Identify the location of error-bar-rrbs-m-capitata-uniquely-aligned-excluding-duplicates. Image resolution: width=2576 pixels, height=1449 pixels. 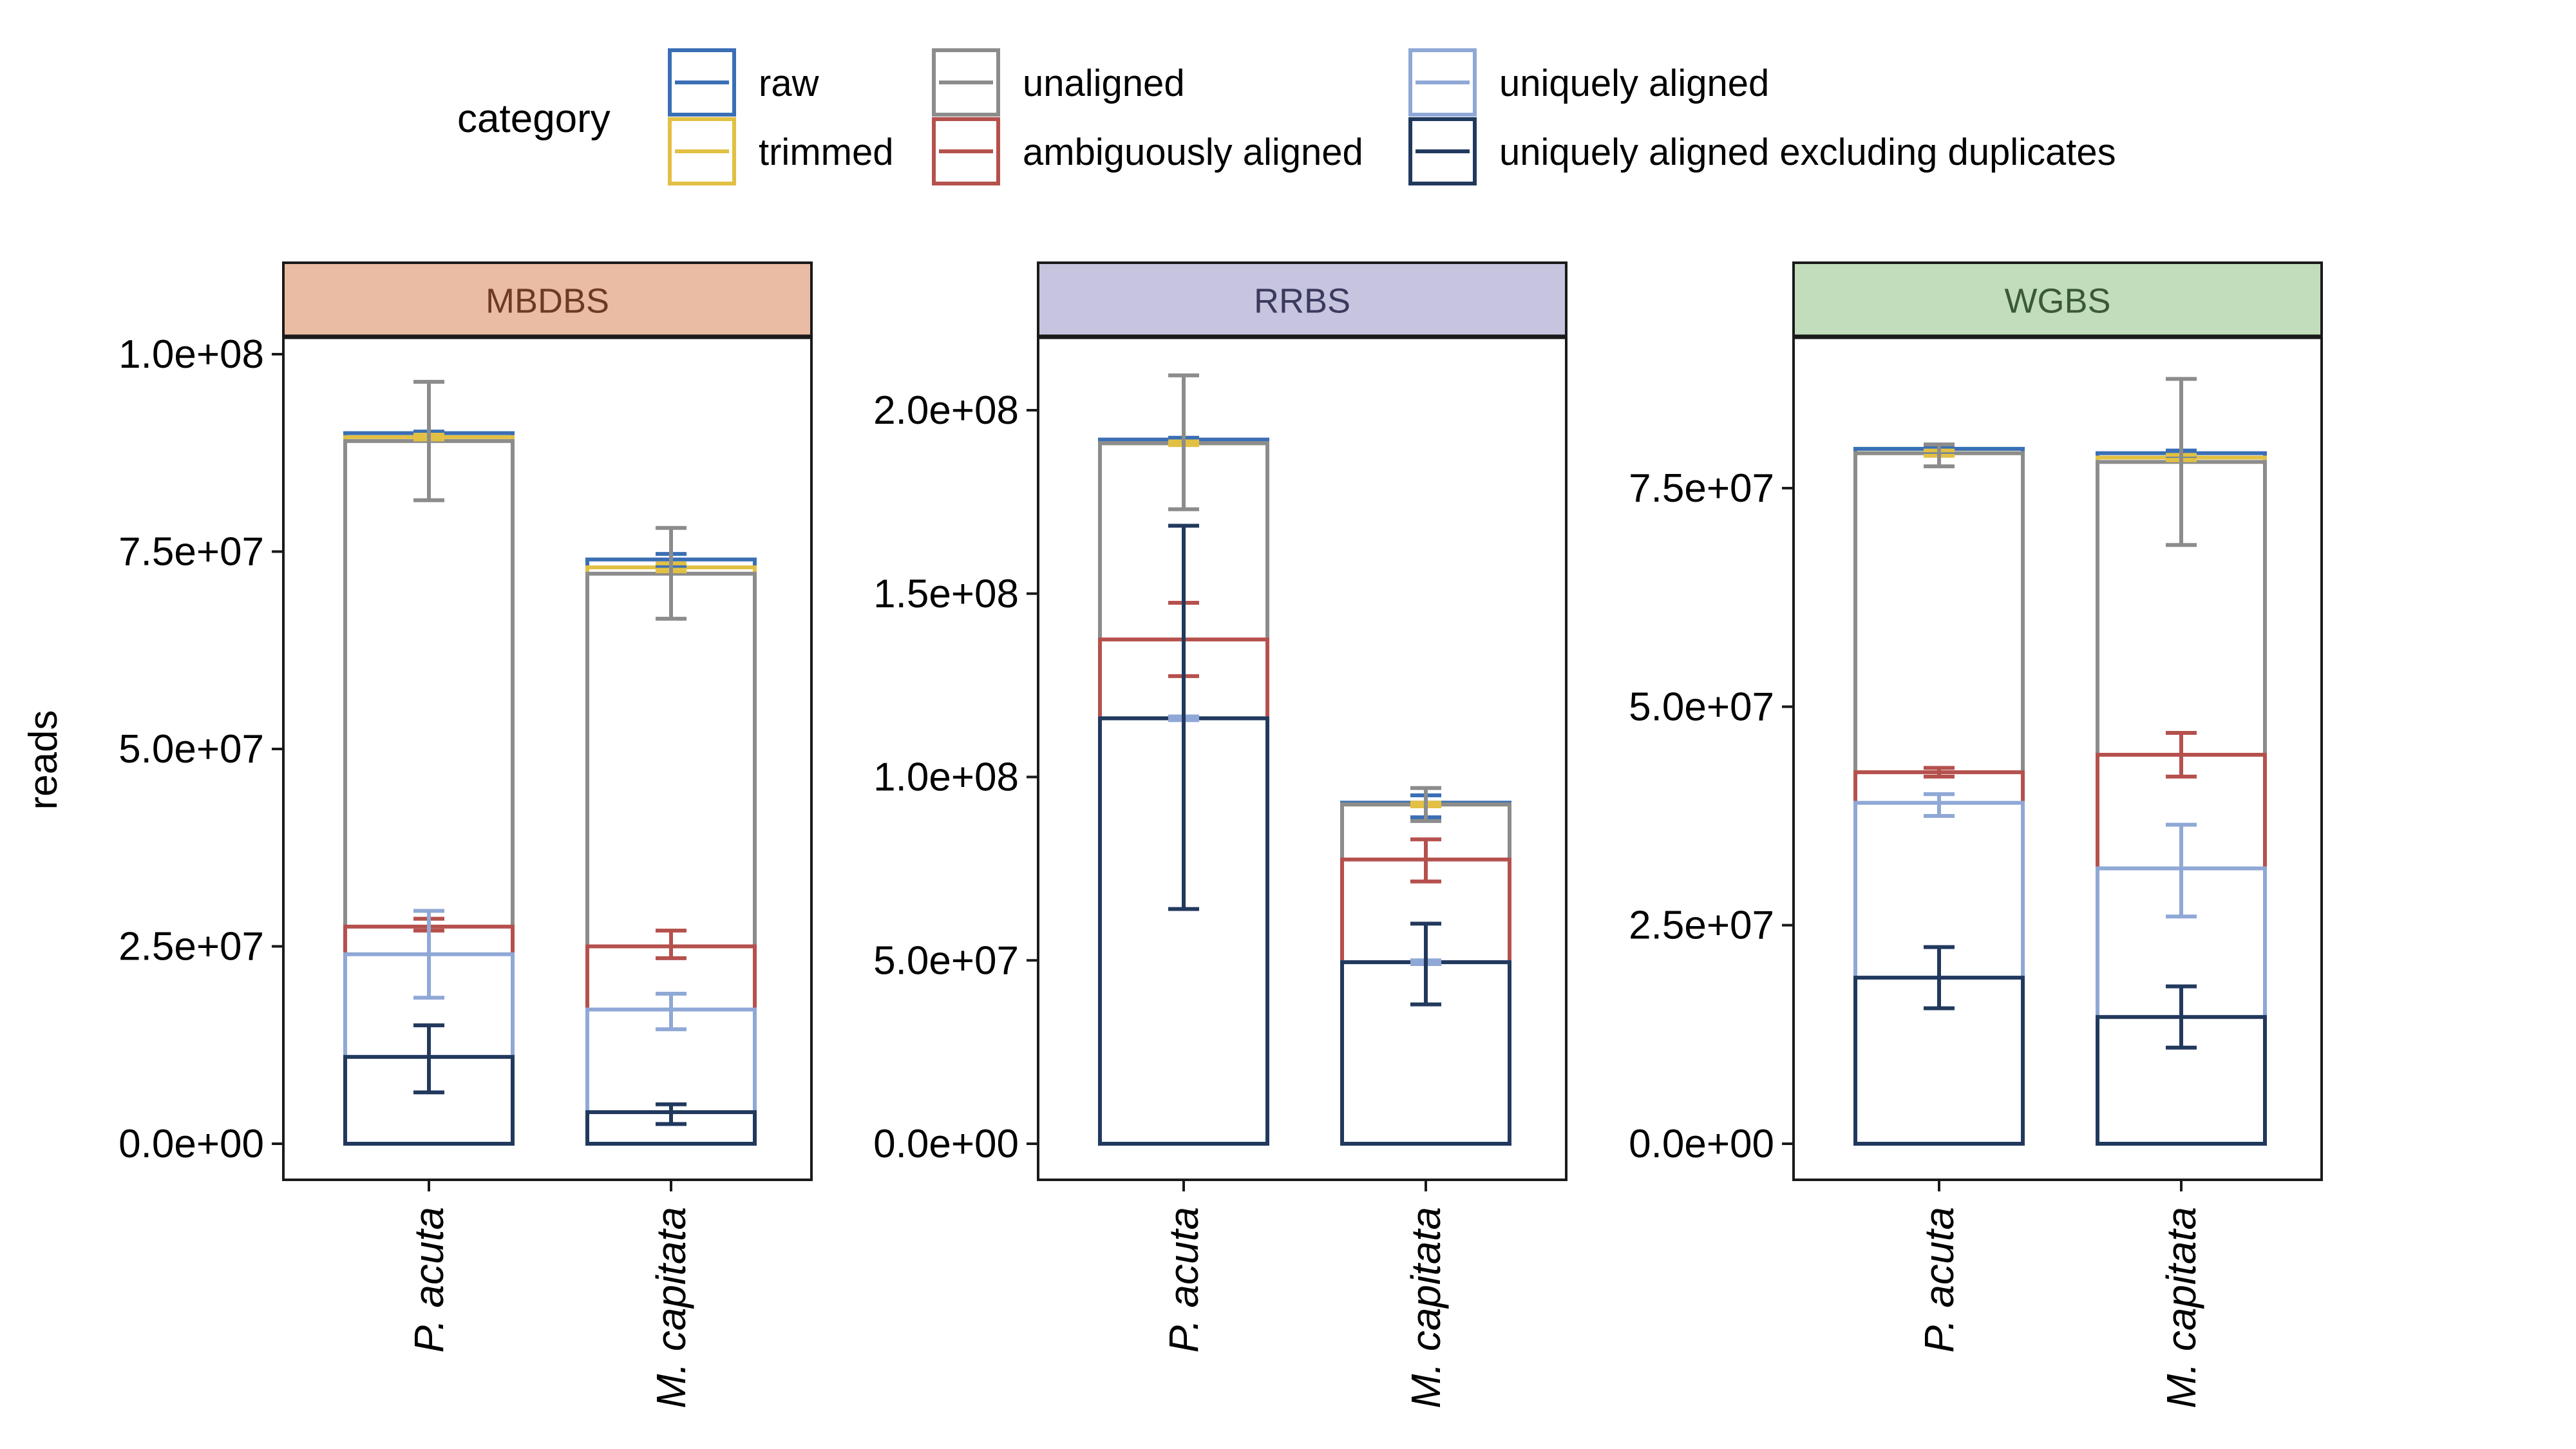
(1426, 965).